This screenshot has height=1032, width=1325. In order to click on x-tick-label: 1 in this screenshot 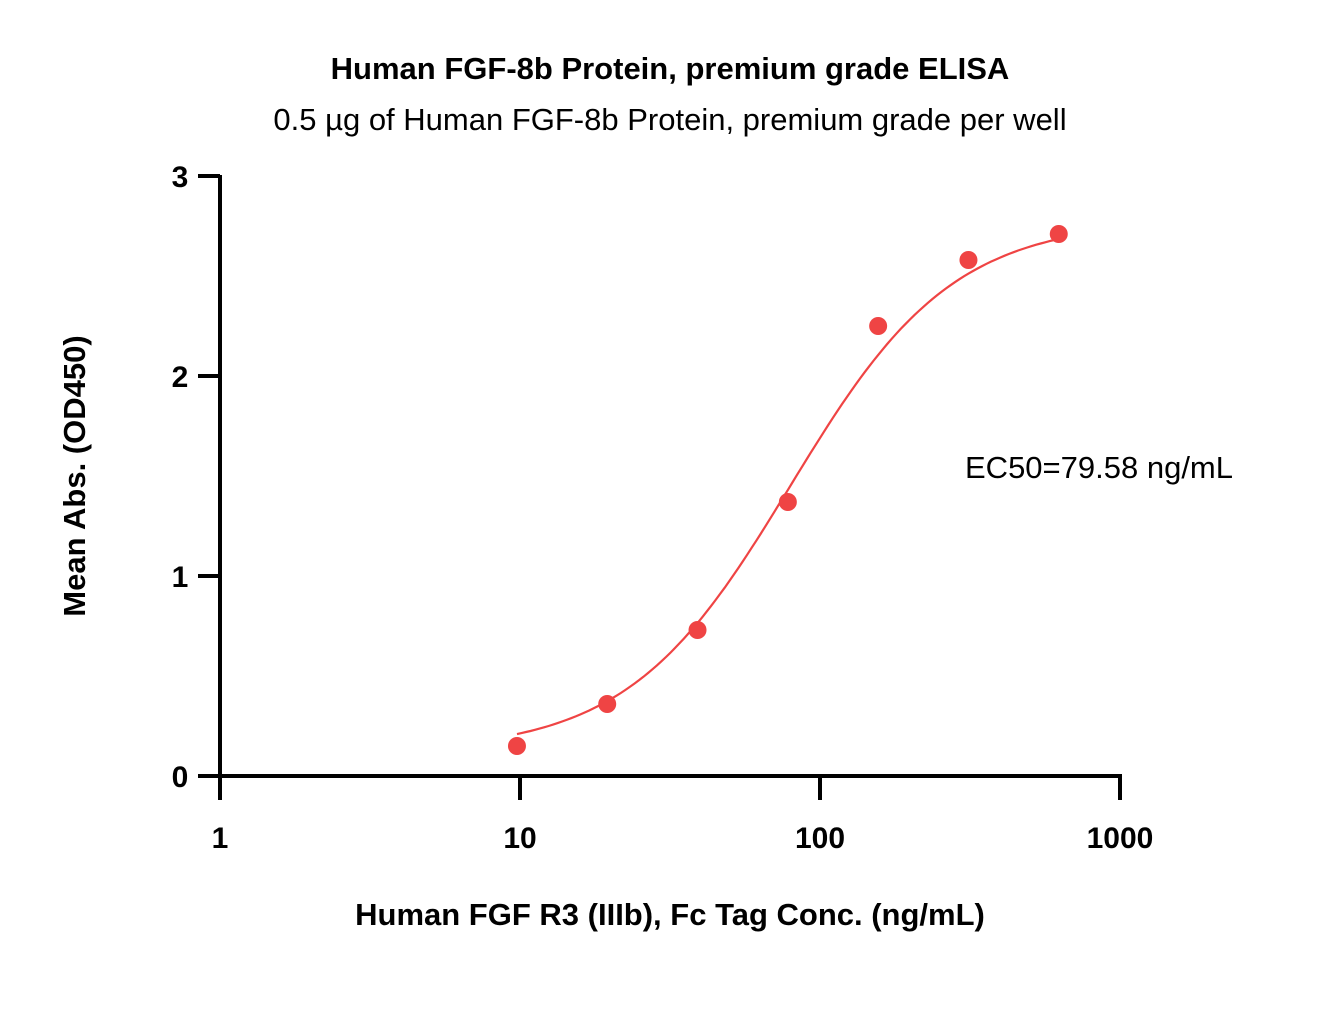, I will do `click(220, 838)`.